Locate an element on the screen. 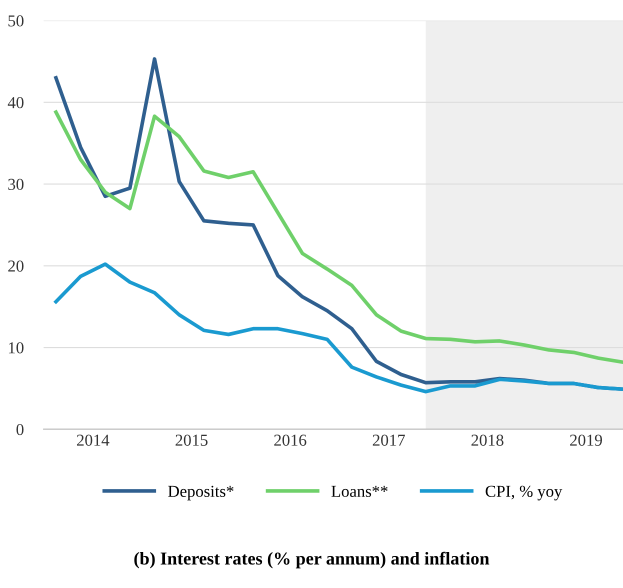  x-tick-label: 2015 is located at coordinates (192, 440).